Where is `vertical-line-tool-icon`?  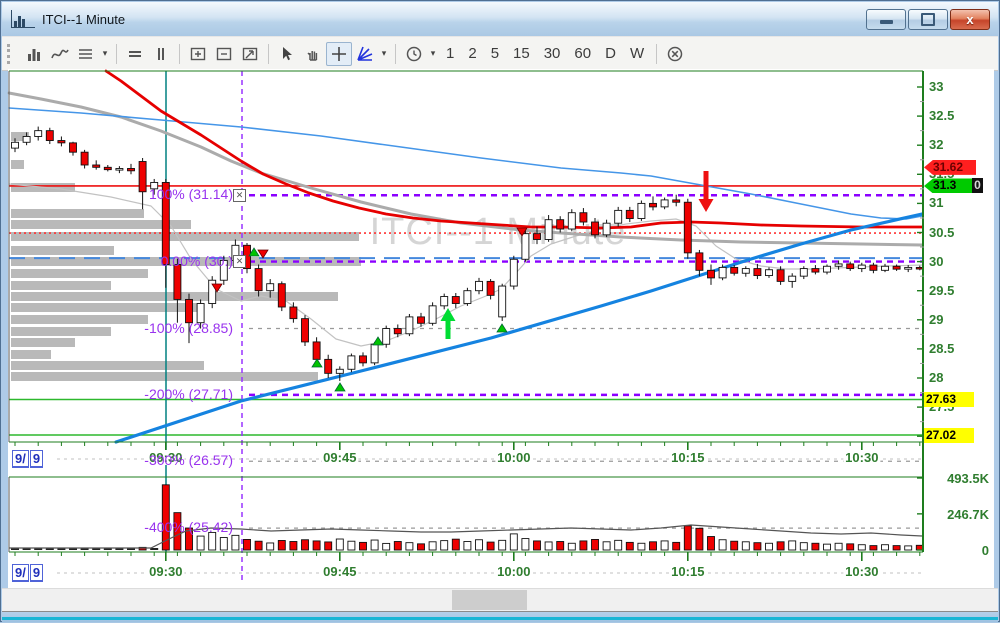 vertical-line-tool-icon is located at coordinates (161, 54).